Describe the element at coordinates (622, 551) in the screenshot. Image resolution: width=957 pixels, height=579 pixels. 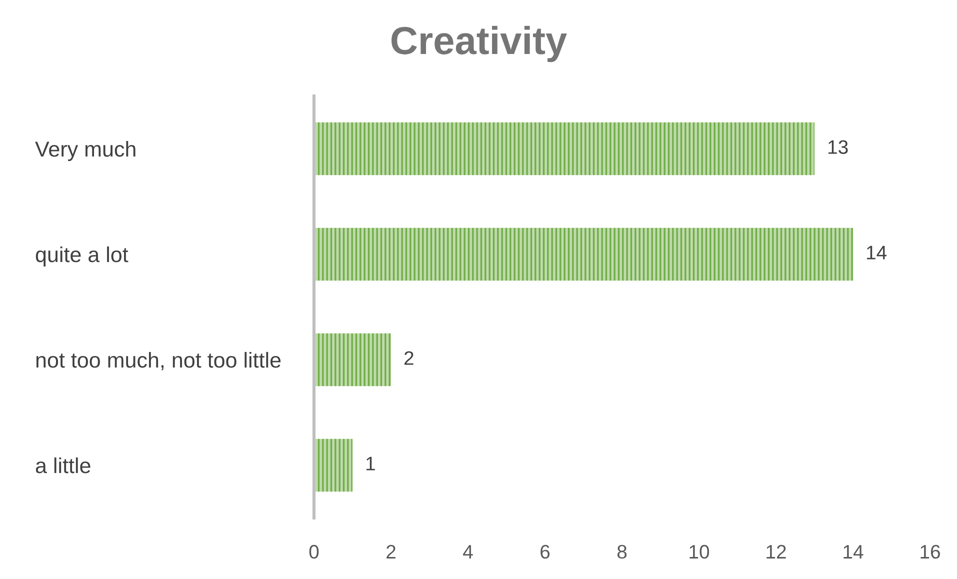
I see `x-tick-label: 8` at that location.